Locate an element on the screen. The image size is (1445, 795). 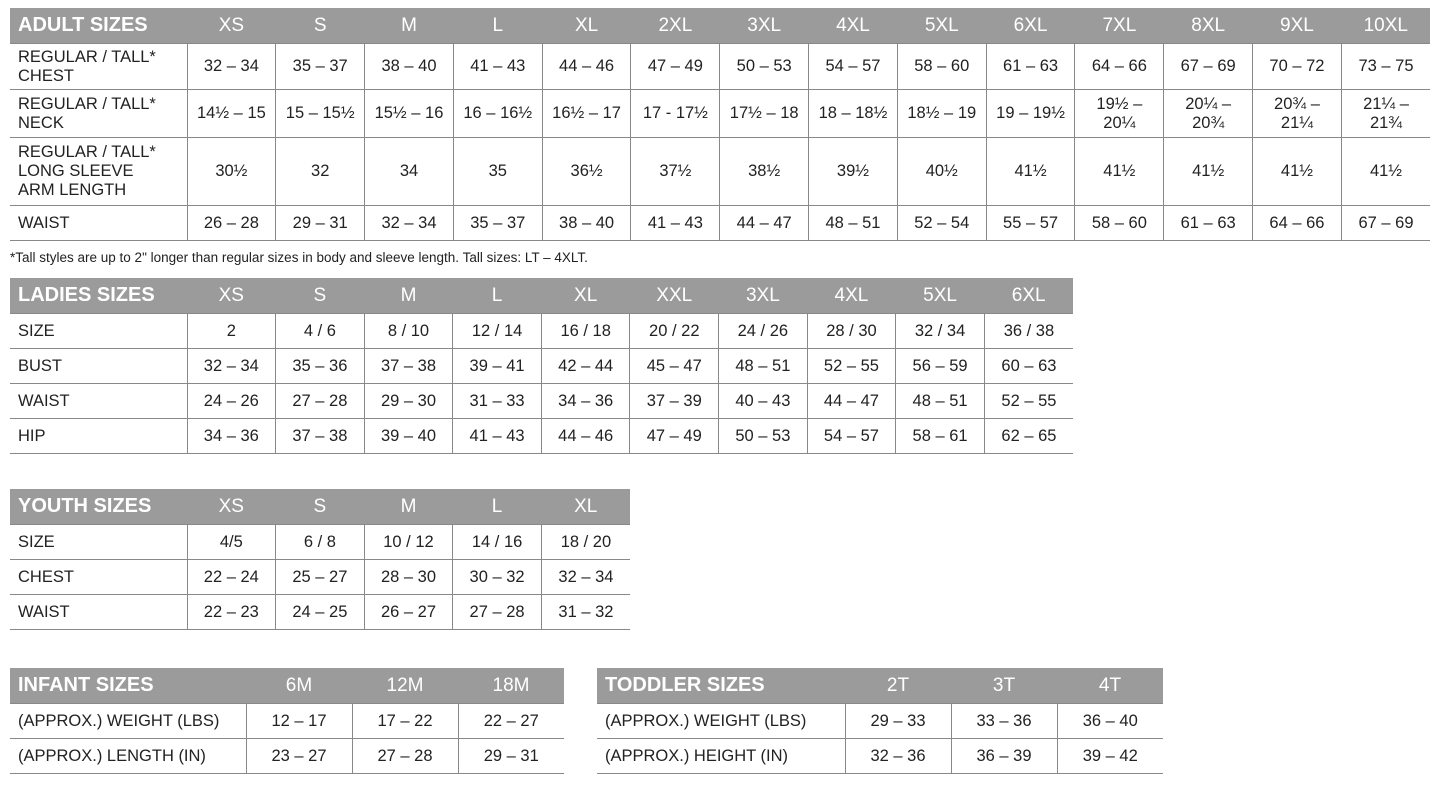
size-header: 3XL is located at coordinates (764, 26).